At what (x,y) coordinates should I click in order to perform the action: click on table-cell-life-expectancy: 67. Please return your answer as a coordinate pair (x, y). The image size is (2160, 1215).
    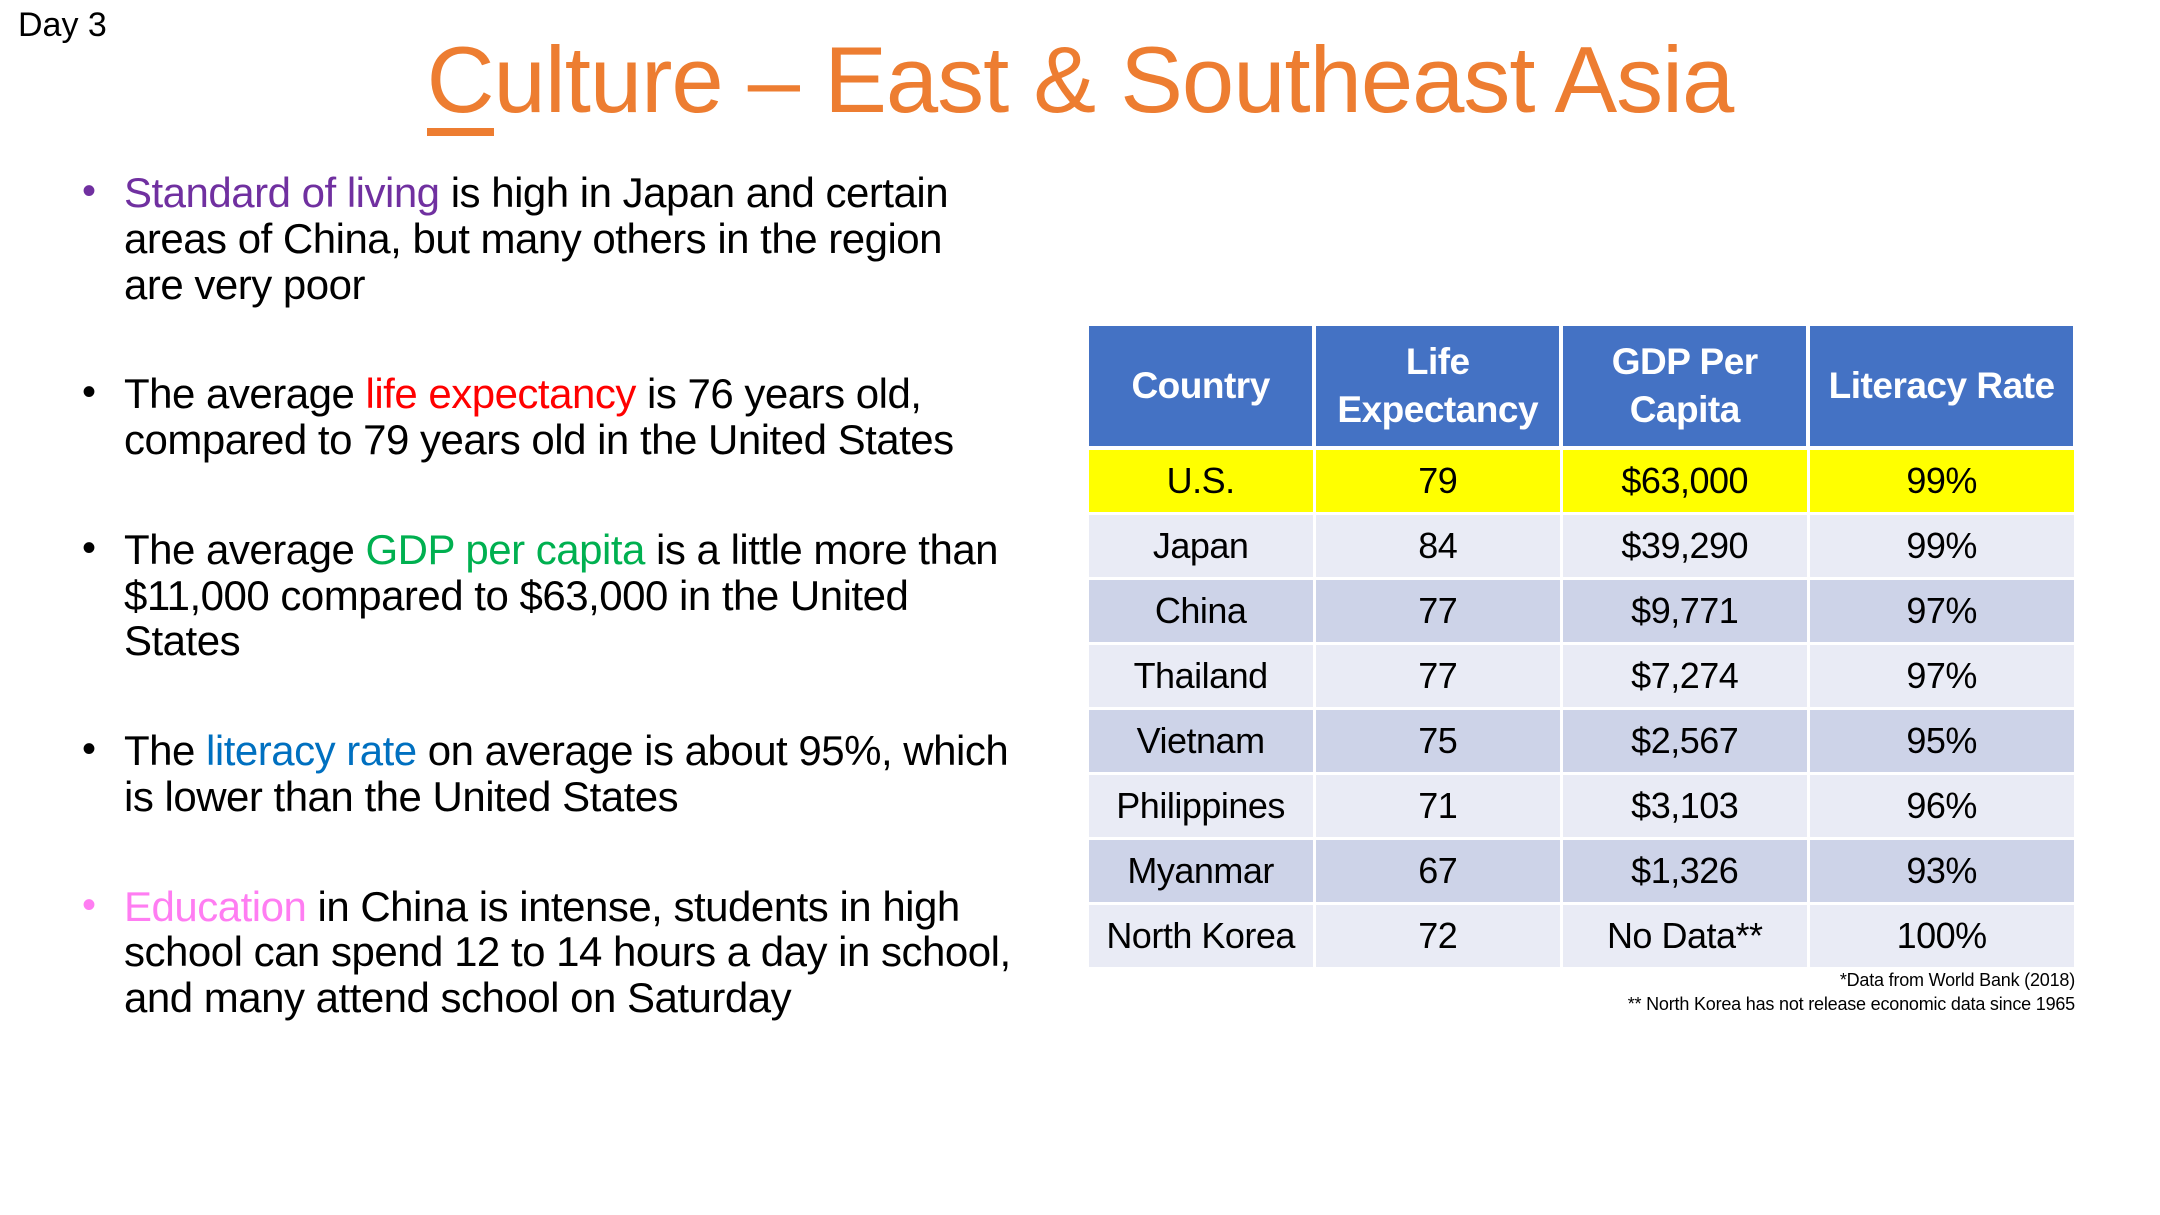
    Looking at the image, I should click on (1437, 871).